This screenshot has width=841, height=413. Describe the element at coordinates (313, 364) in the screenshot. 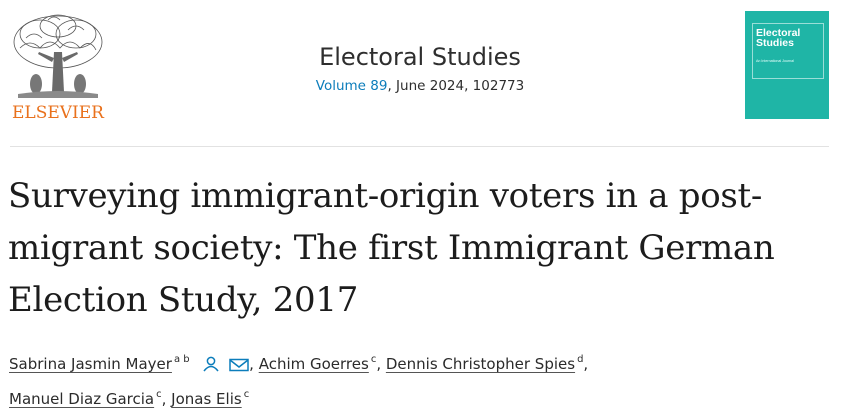

I see `author-name-link: Achim Goerres` at that location.